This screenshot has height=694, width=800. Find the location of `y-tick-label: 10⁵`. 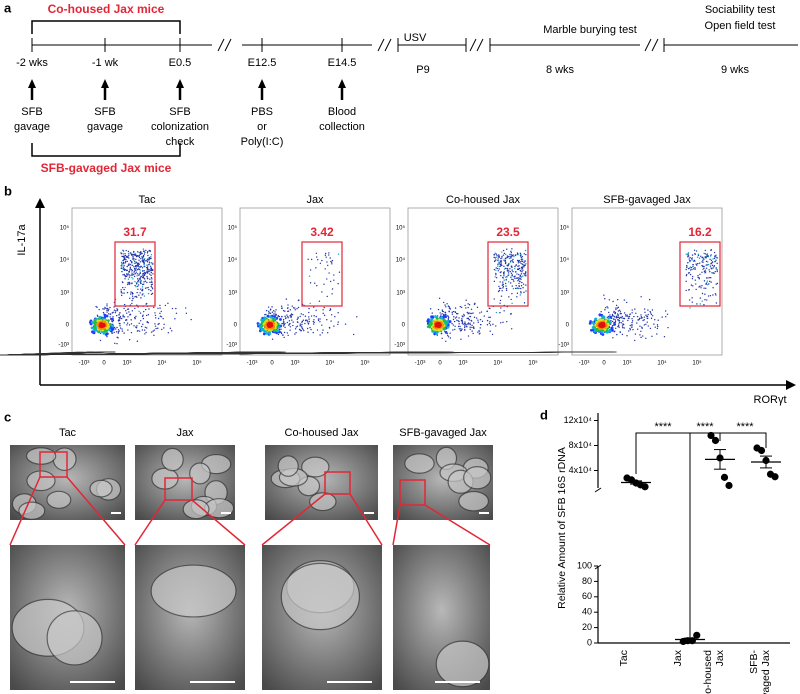

y-tick-label: 10⁵ is located at coordinates (233, 228).